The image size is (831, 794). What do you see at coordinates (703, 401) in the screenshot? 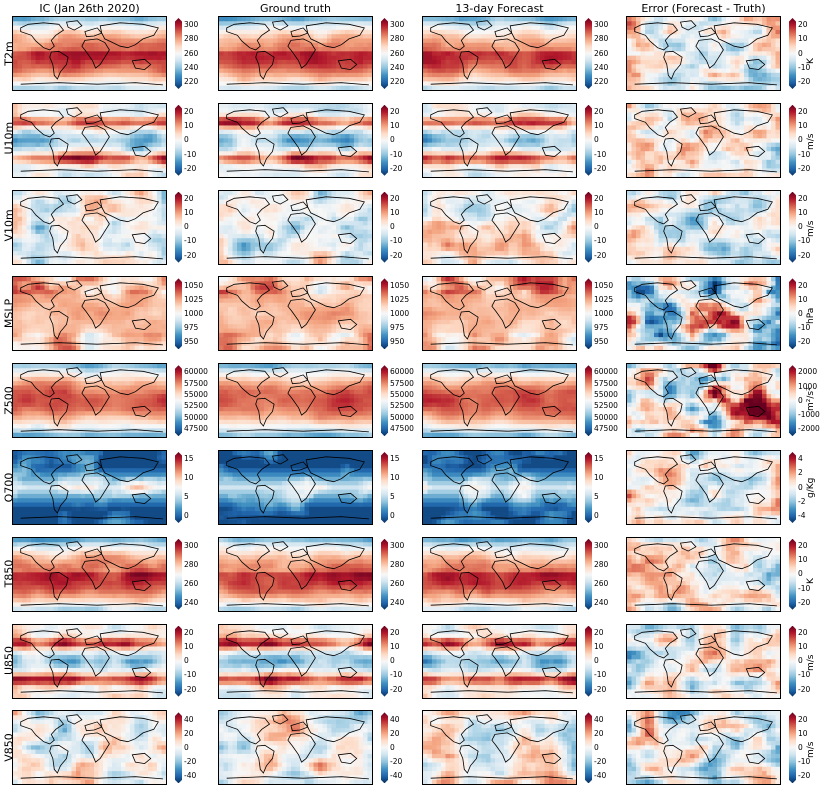
I see `map-panel-z500-error` at bounding box center [703, 401].